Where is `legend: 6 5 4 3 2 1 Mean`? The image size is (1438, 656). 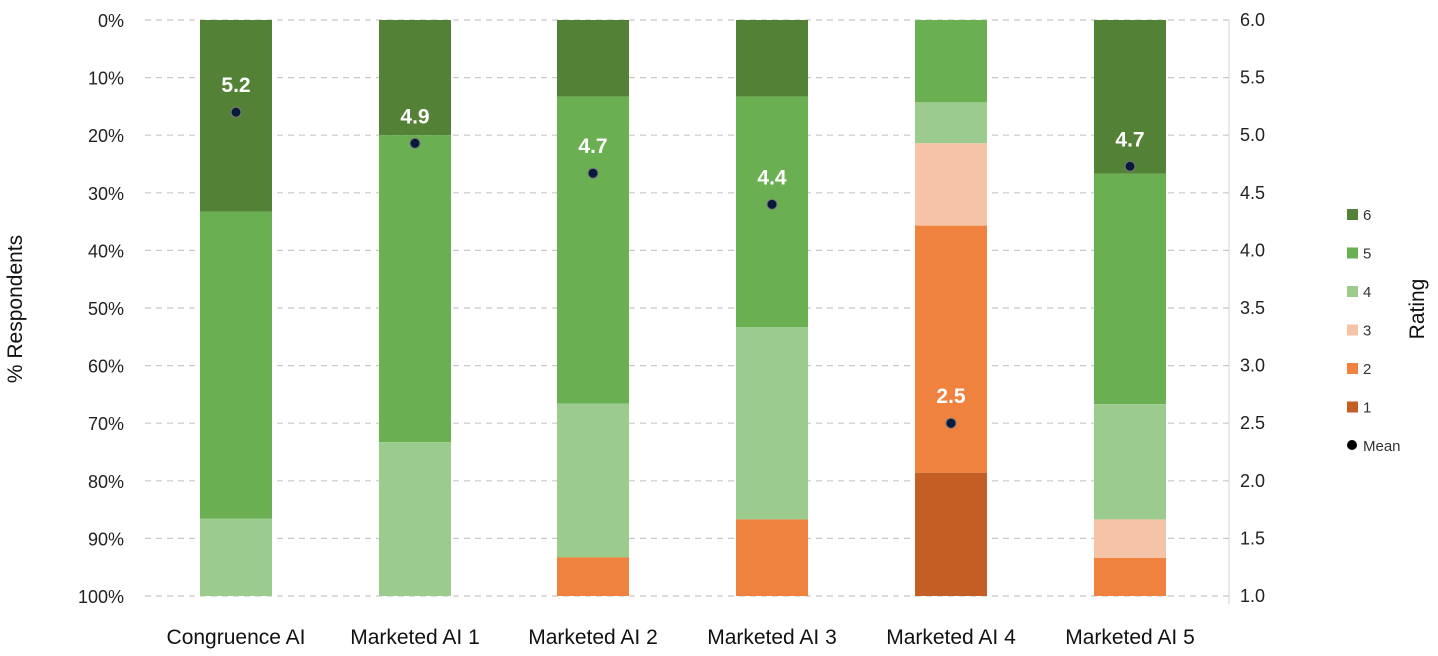
legend: 6 5 4 3 2 1 Mean is located at coordinates (1374, 331).